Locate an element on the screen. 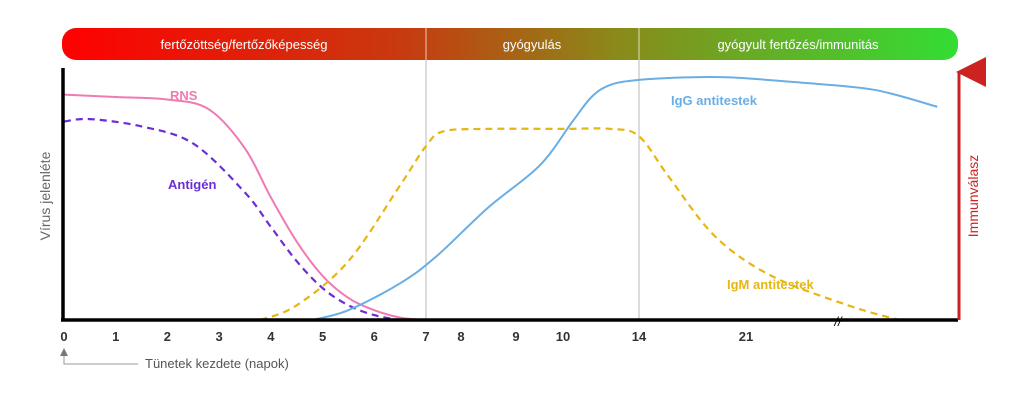 Image resolution: width=1024 pixels, height=405 pixels. x-tick-label: 9 is located at coordinates (515, 336).